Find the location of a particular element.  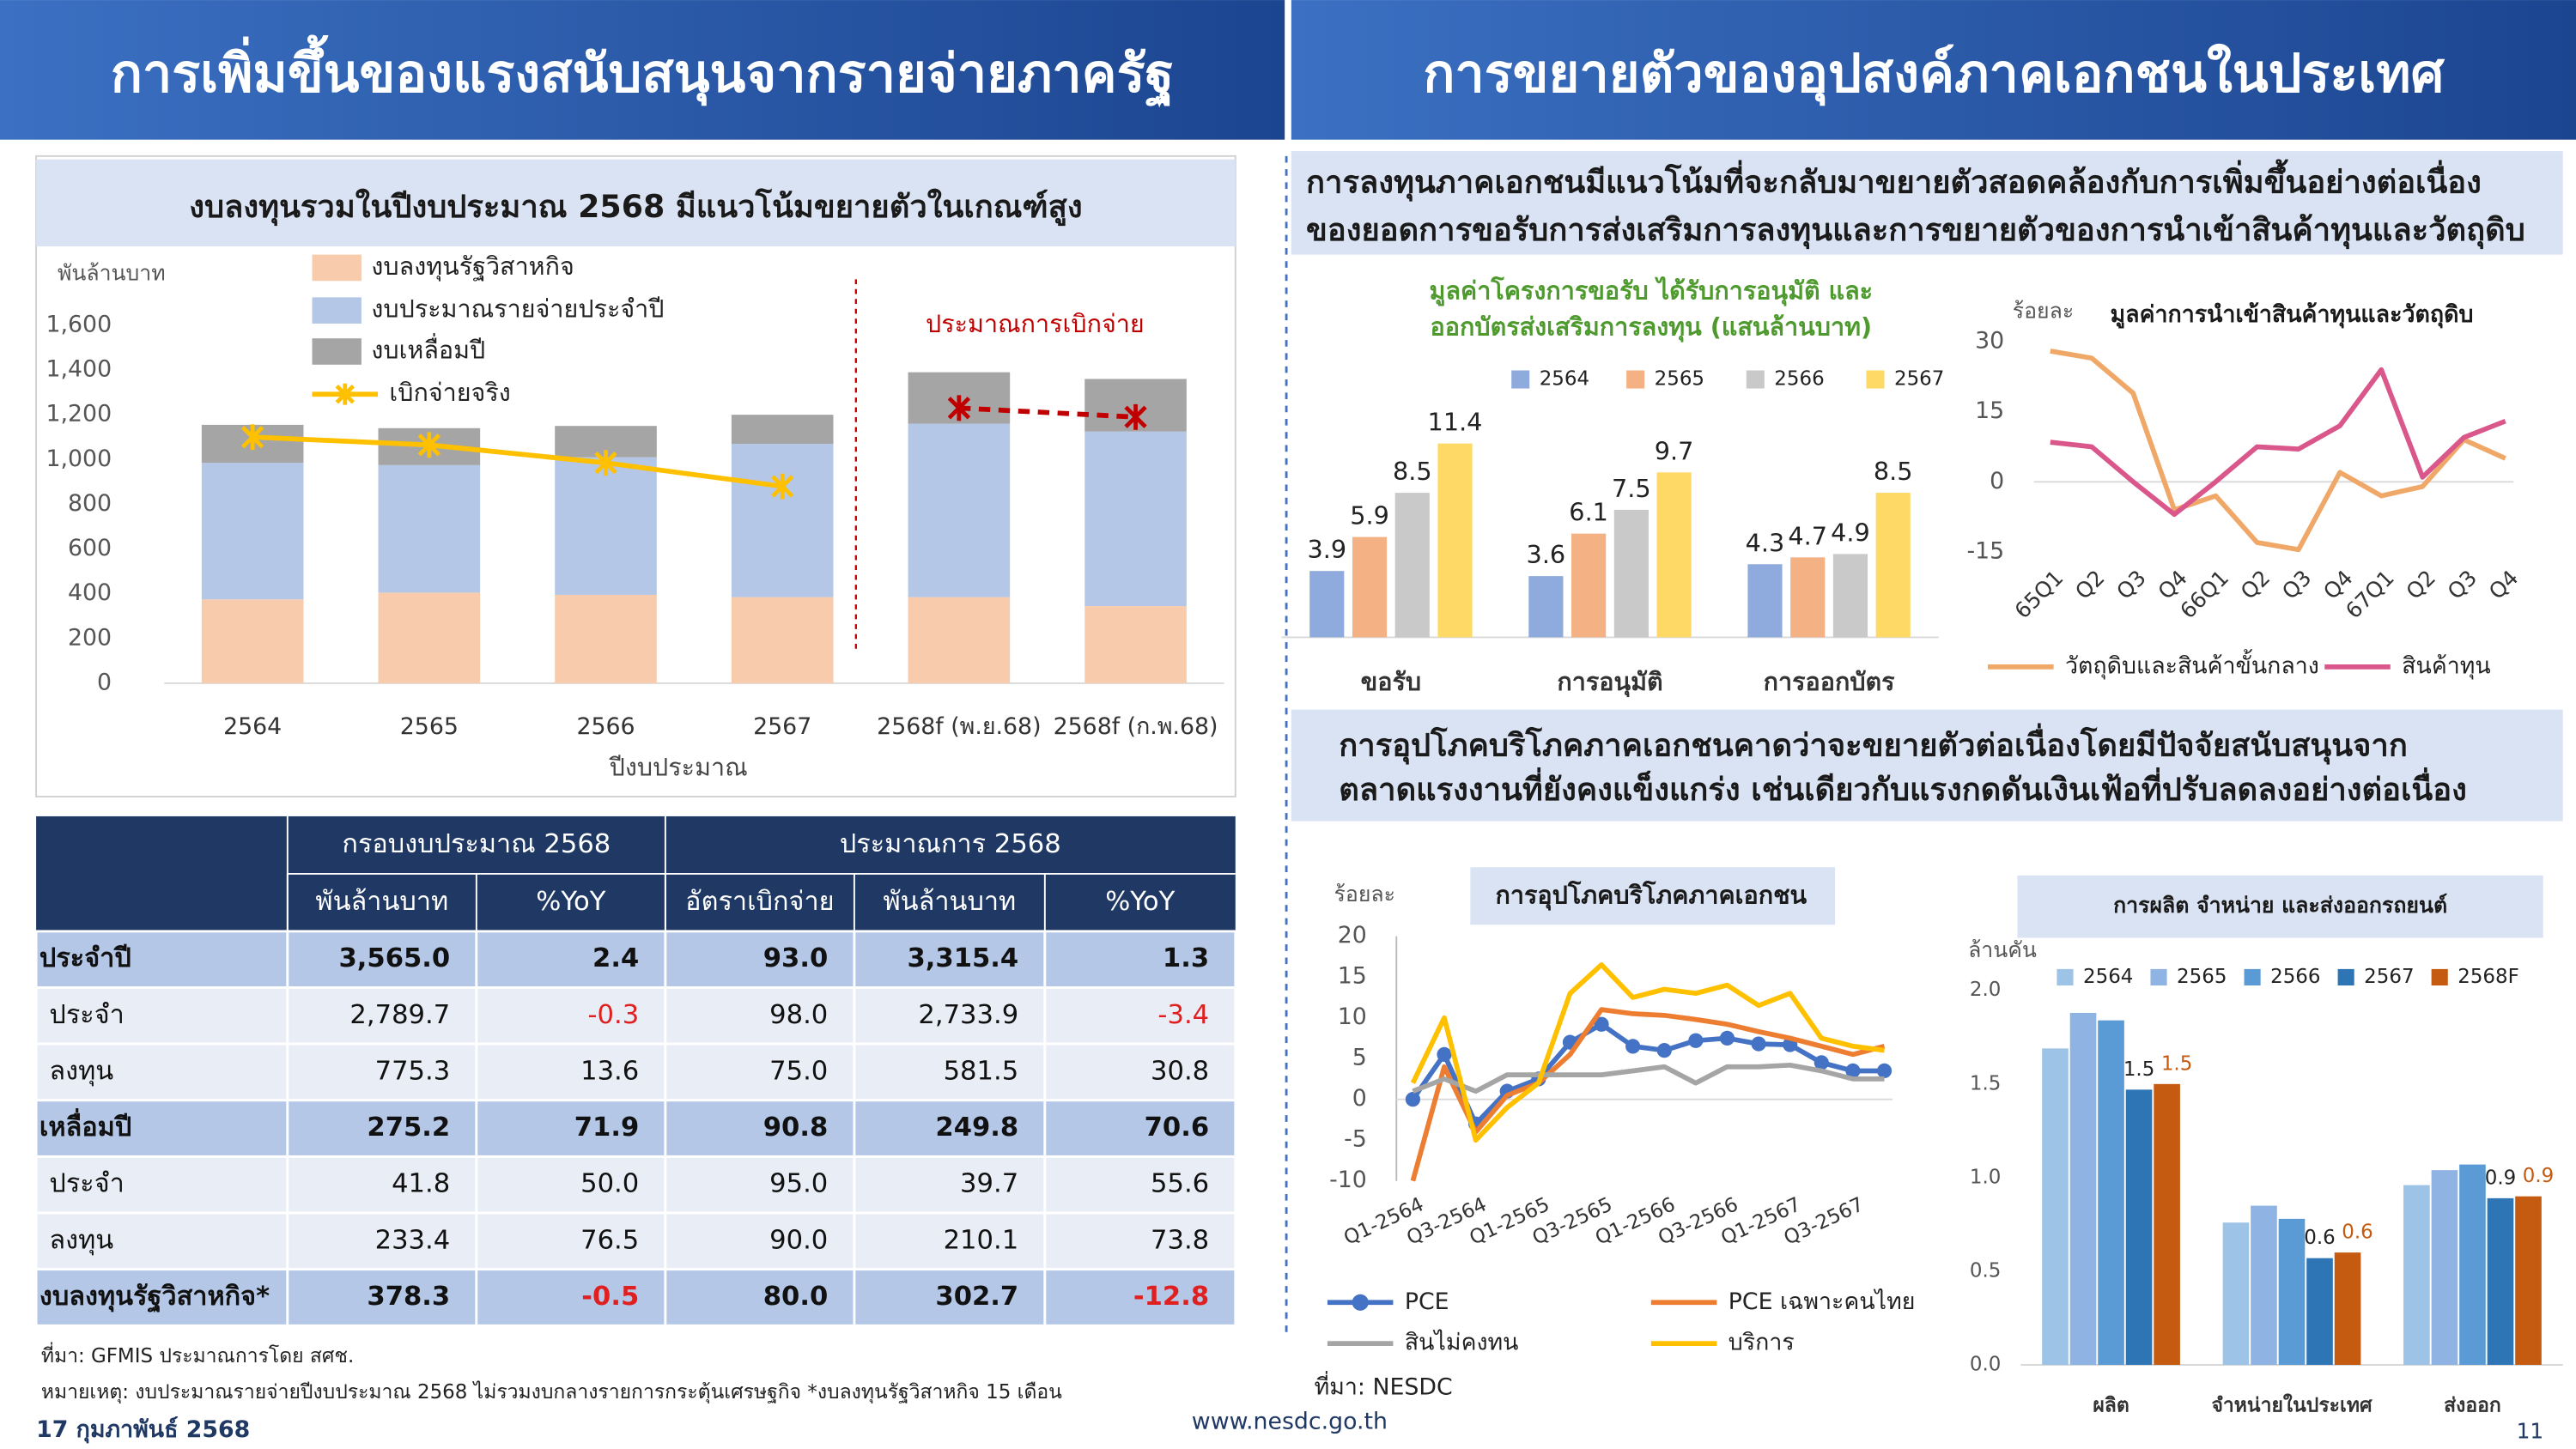

y-tick-label: 5 is located at coordinates (1360, 1058).